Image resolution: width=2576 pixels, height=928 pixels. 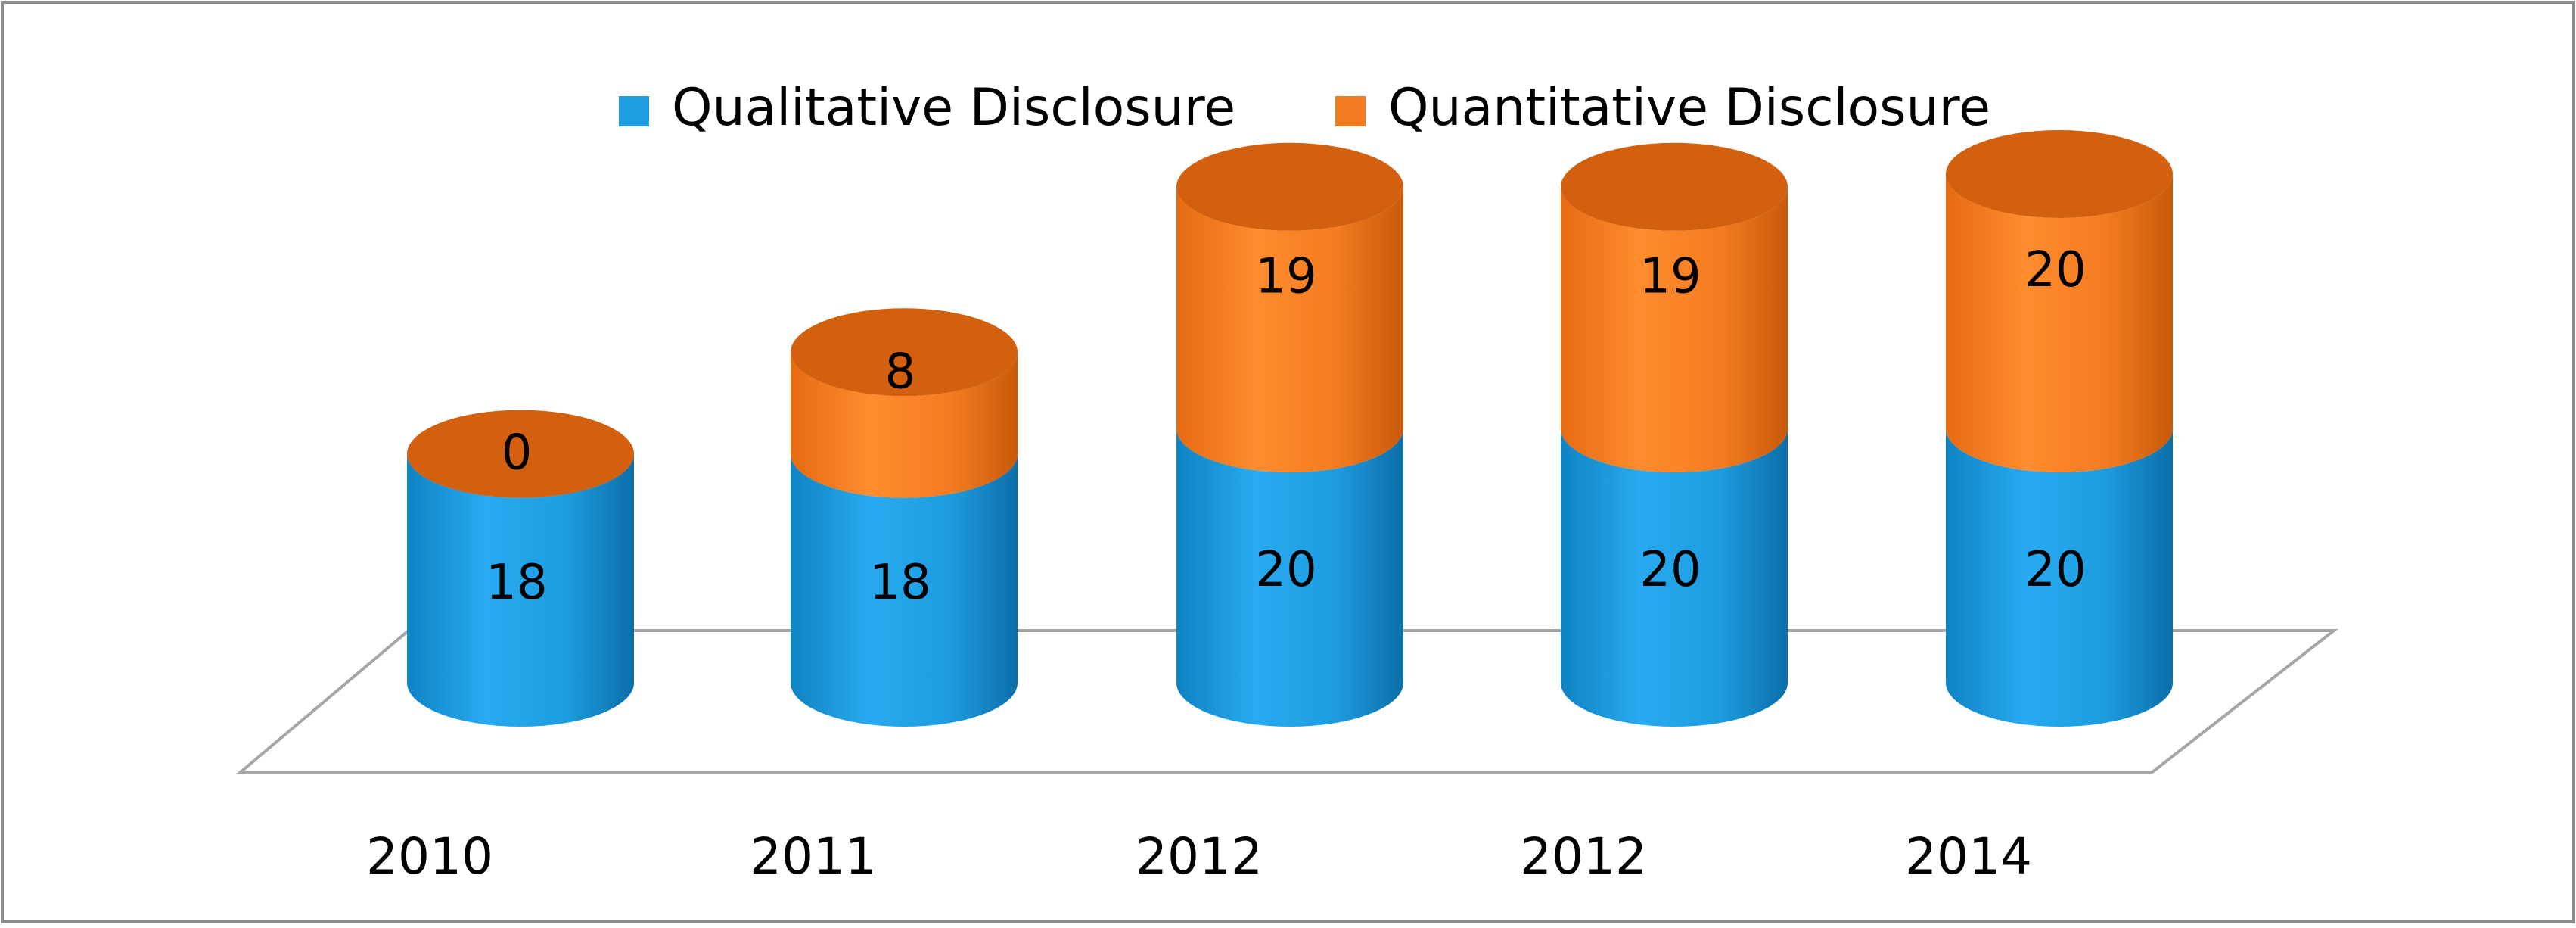 I want to click on data-label-qualitative-disclosure-1: 18, so click(x=516, y=583).